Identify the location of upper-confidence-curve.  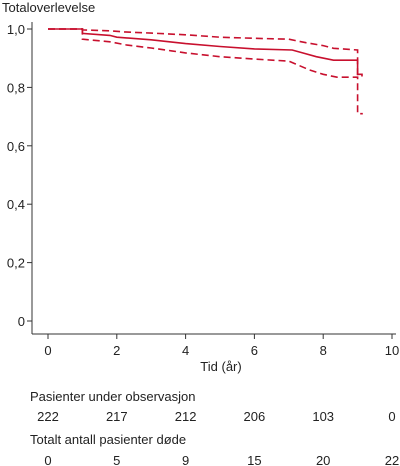
(205, 52).